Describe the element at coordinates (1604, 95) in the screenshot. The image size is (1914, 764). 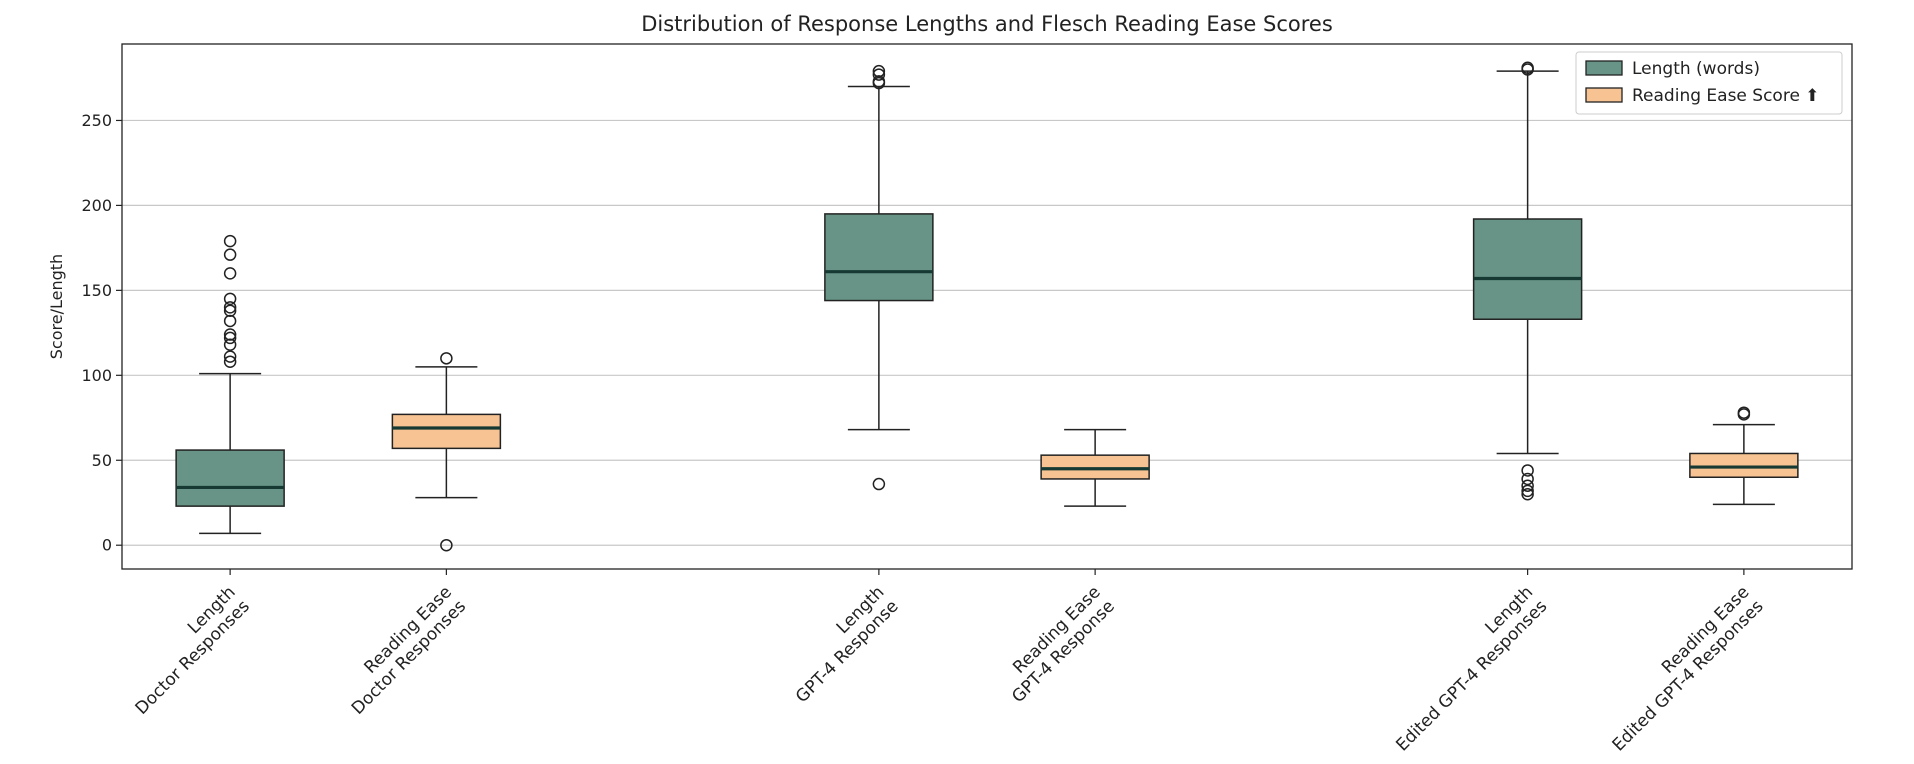
I see `legend-swatch-reading-ease` at that location.